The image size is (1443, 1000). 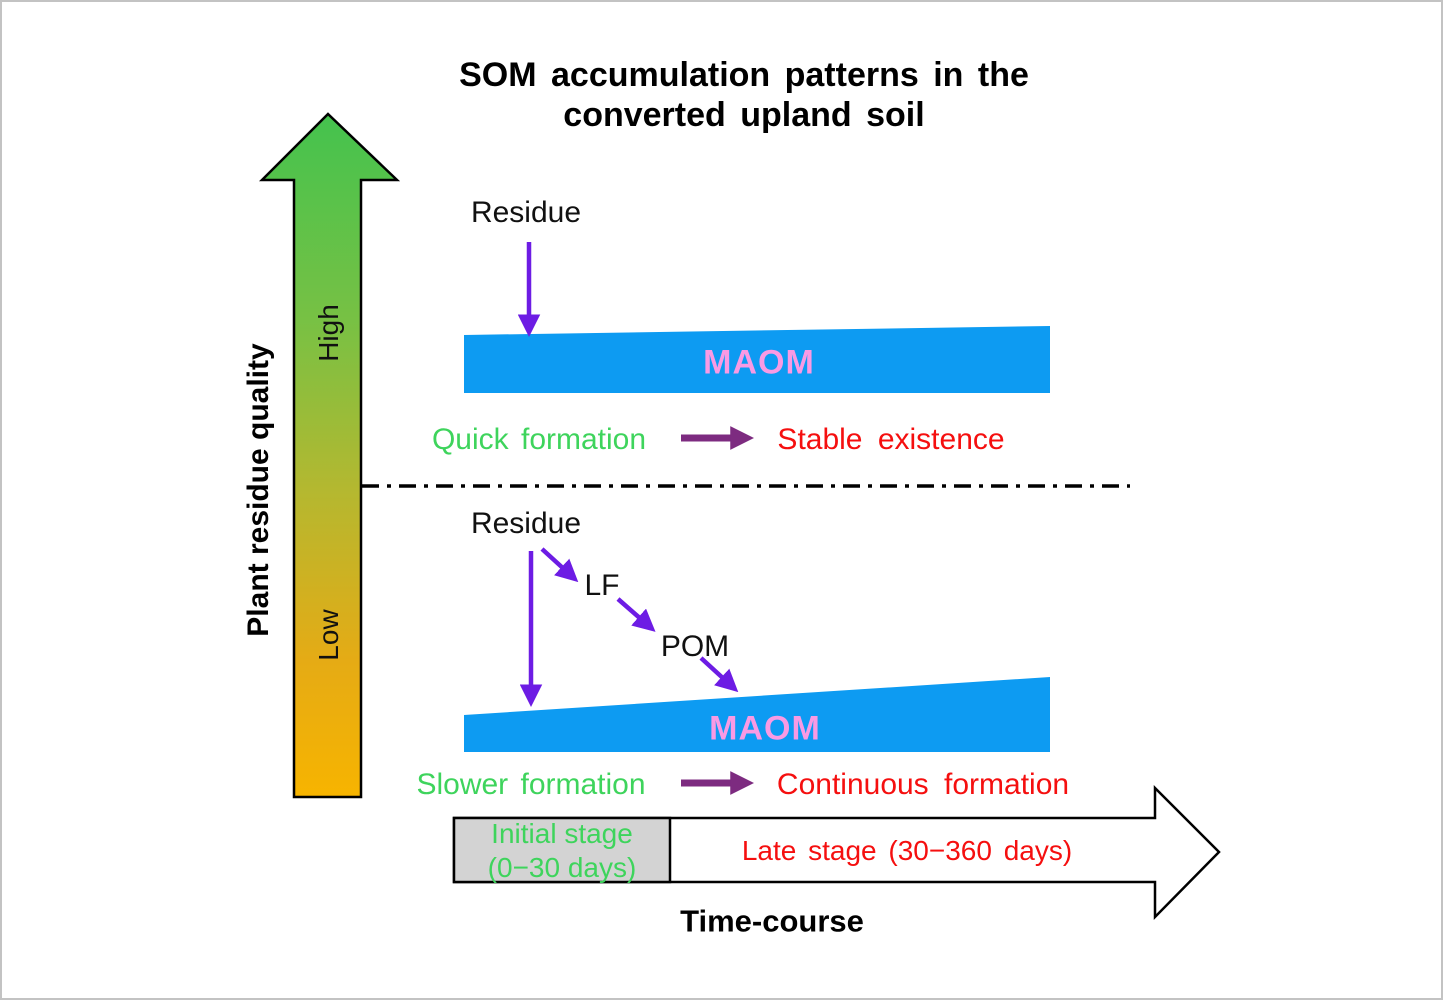 What do you see at coordinates (329, 455) in the screenshot?
I see `quality-gradient-arrow` at bounding box center [329, 455].